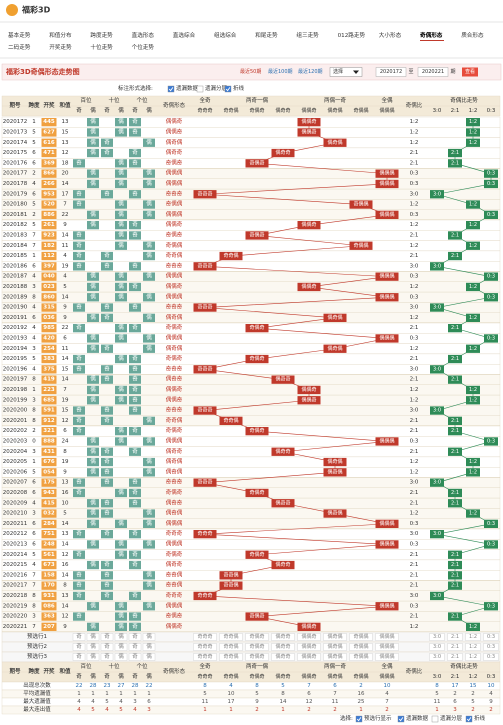 The width and height of the screenshot is (503, 725). What do you see at coordinates (390, 35) in the screenshot?
I see `nav-tab: 大小形态` at bounding box center [390, 35].